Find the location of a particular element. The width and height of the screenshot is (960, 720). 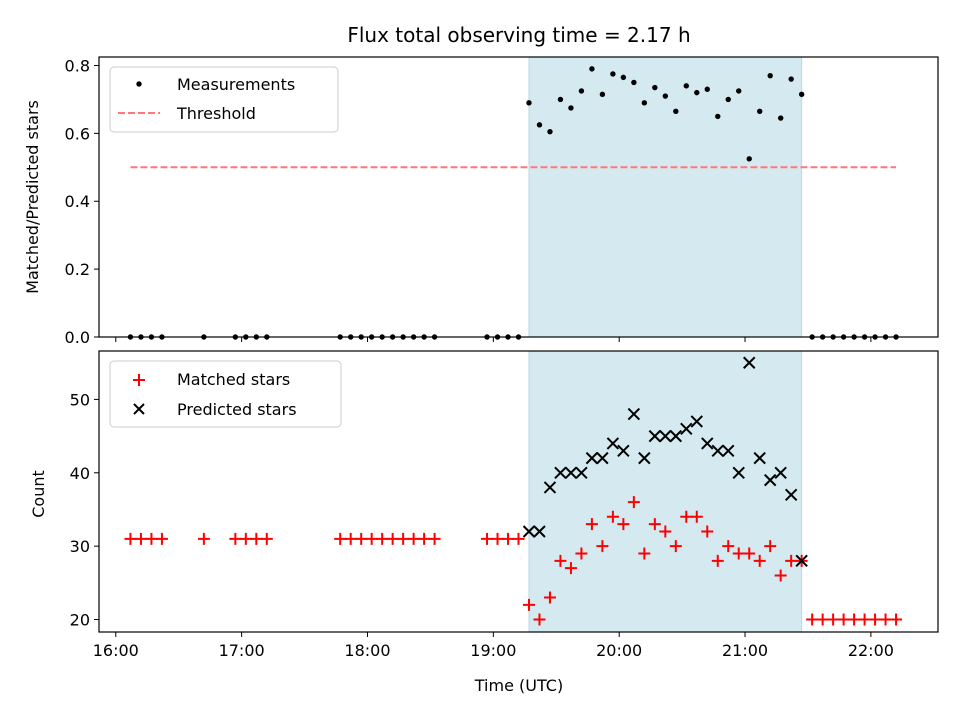

y-tick-label: 0.0 is located at coordinates (77, 337).